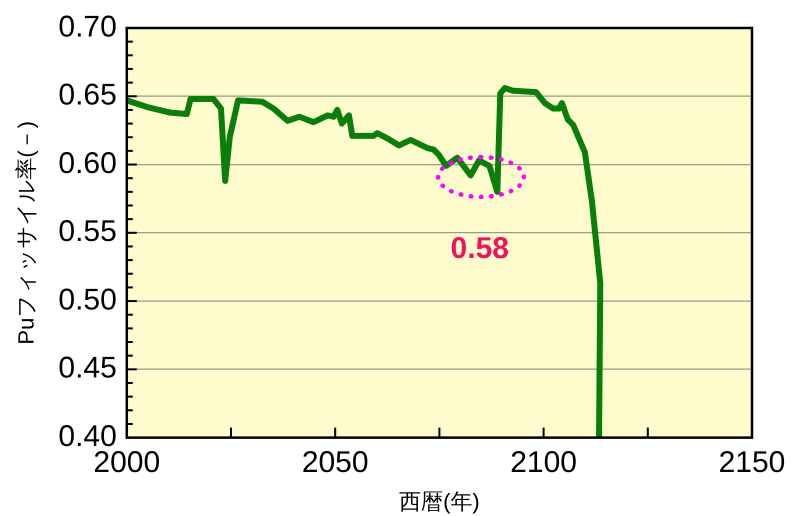 The height and width of the screenshot is (516, 802). Describe the element at coordinates (126, 462) in the screenshot. I see `x-tick-label: 2000` at that location.